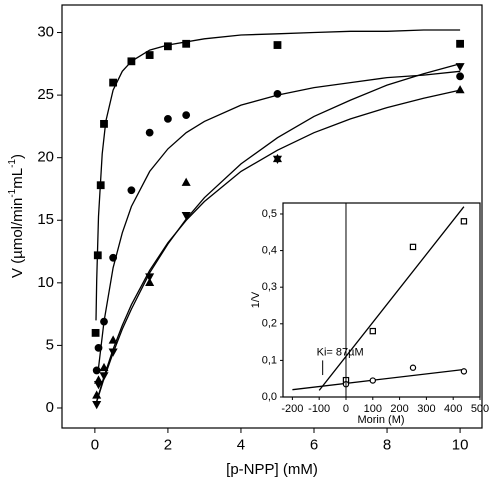 The height and width of the screenshot is (489, 500). I want to click on x-tick-label: 500, so click(480, 409).